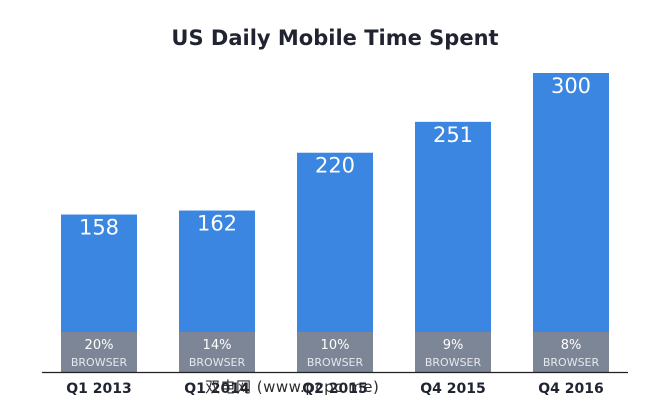  Describe the element at coordinates (292, 387) in the screenshot. I see `watermark: 双电网 (www.pcpc.me)` at that location.